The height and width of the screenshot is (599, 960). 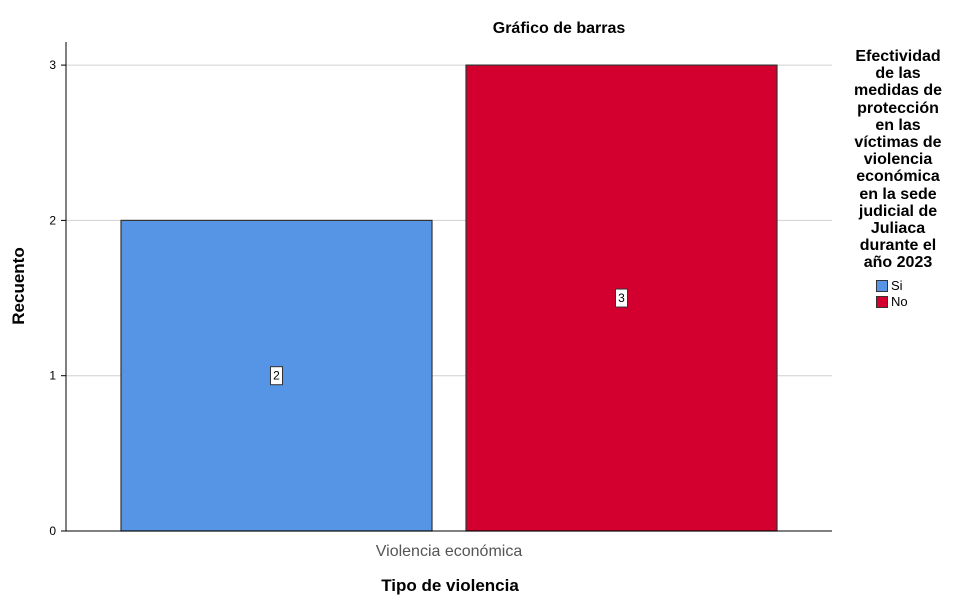 I want to click on legend-title-line: en las, so click(x=898, y=125).